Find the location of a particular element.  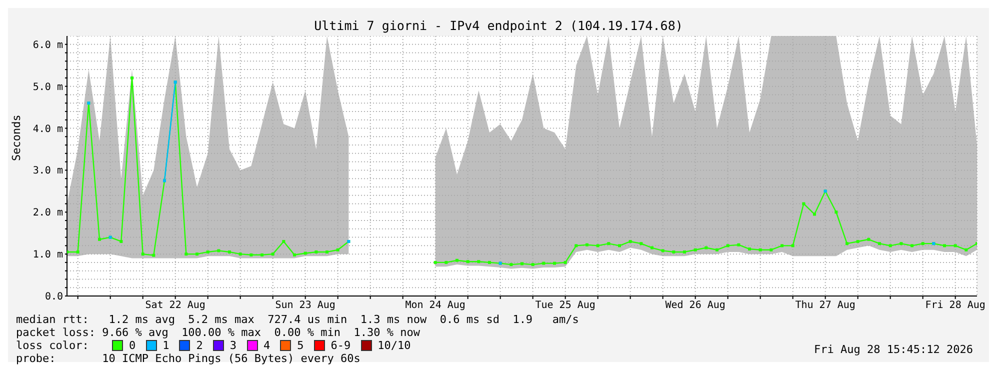

legend-title: loss color: is located at coordinates (53, 345).